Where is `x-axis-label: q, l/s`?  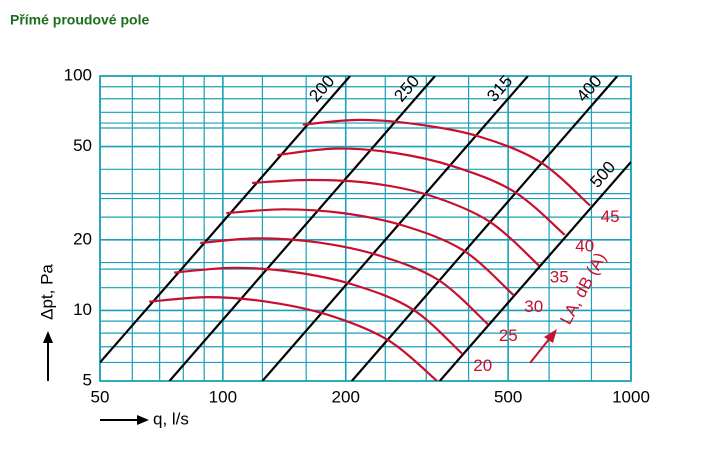
x-axis-label: q, l/s is located at coordinates (171, 418).